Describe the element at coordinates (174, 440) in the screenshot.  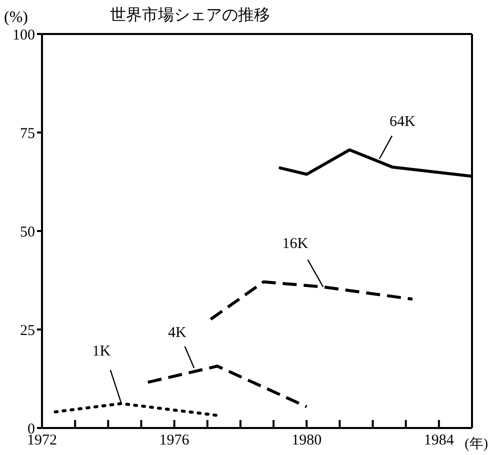
I see `x-tick-label: 1976` at that location.